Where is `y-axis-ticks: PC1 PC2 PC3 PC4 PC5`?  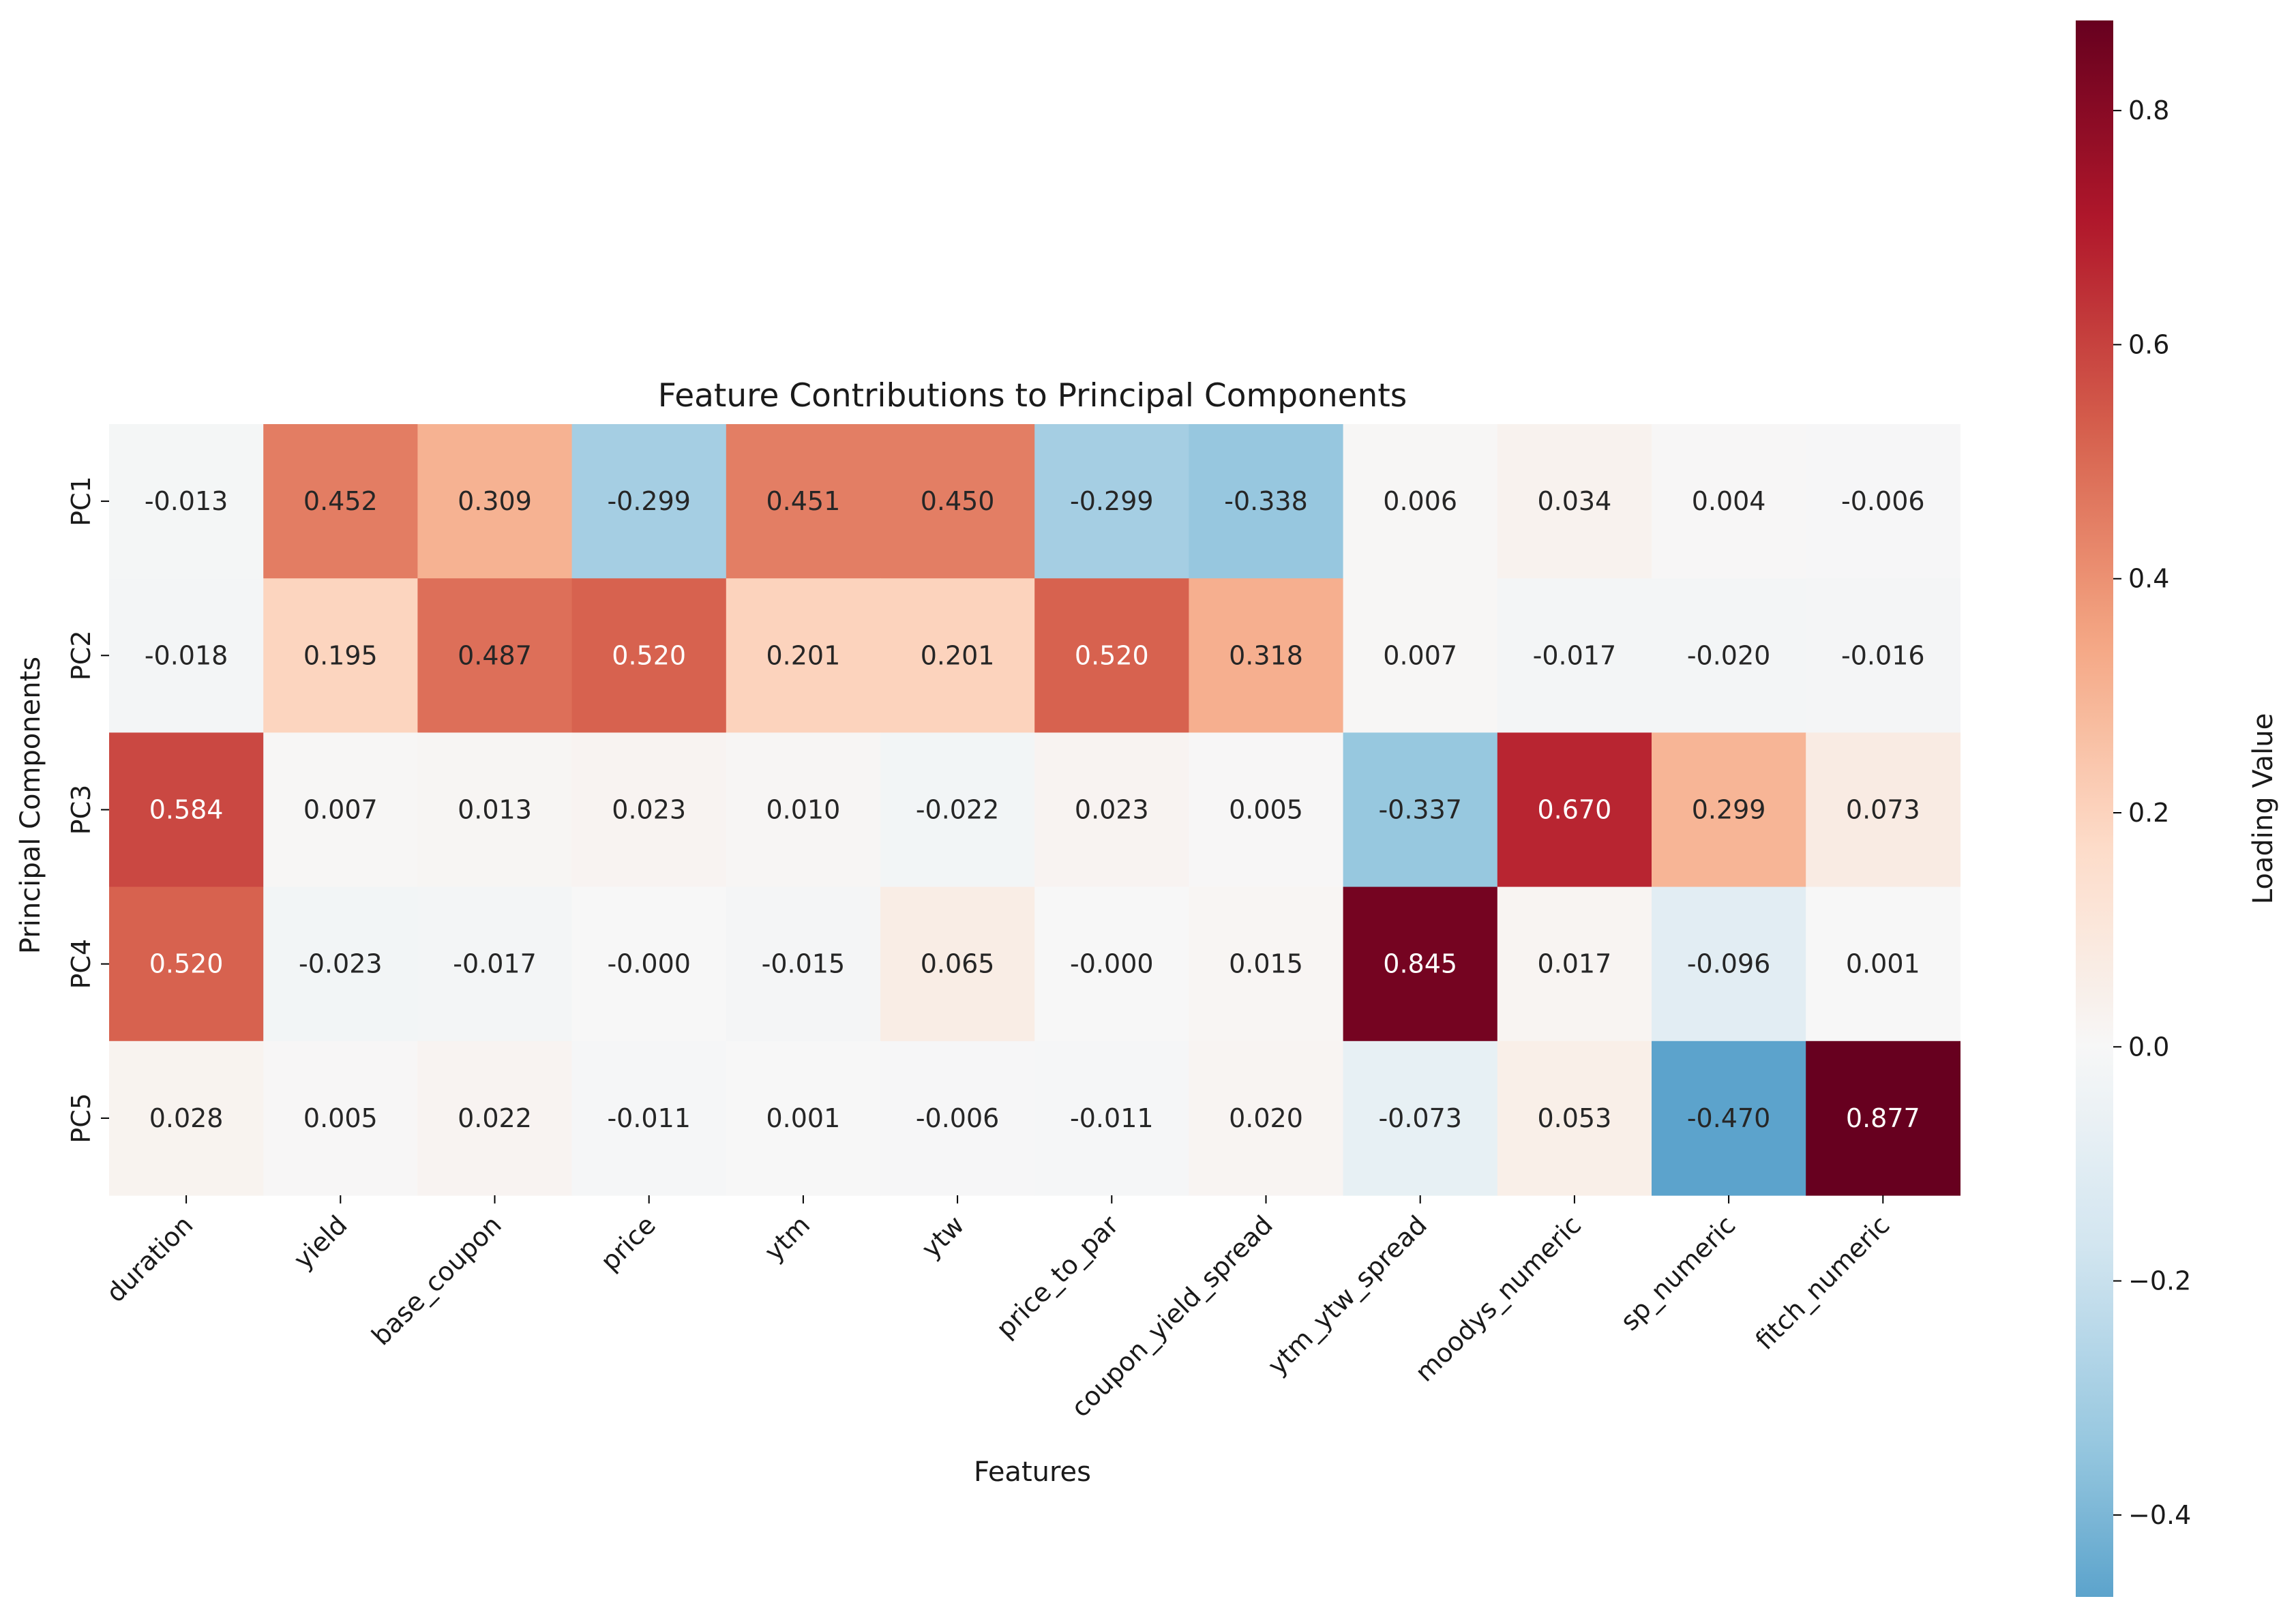 y-axis-ticks: PC1 PC2 PC3 PC4 PC5 is located at coordinates (87, 810).